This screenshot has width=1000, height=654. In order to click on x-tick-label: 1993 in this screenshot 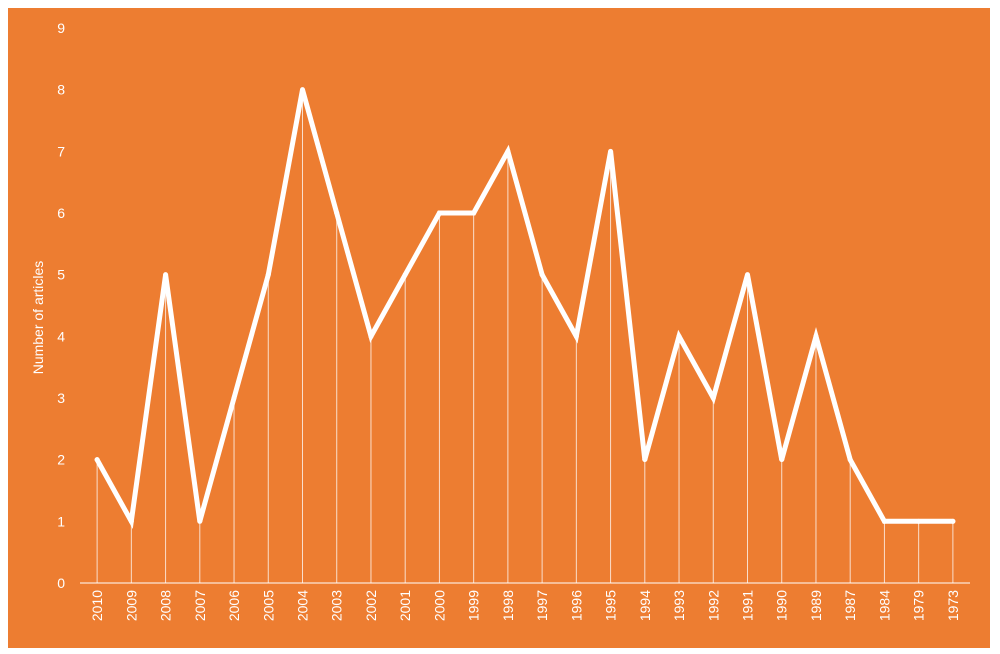, I will do `click(679, 605)`.